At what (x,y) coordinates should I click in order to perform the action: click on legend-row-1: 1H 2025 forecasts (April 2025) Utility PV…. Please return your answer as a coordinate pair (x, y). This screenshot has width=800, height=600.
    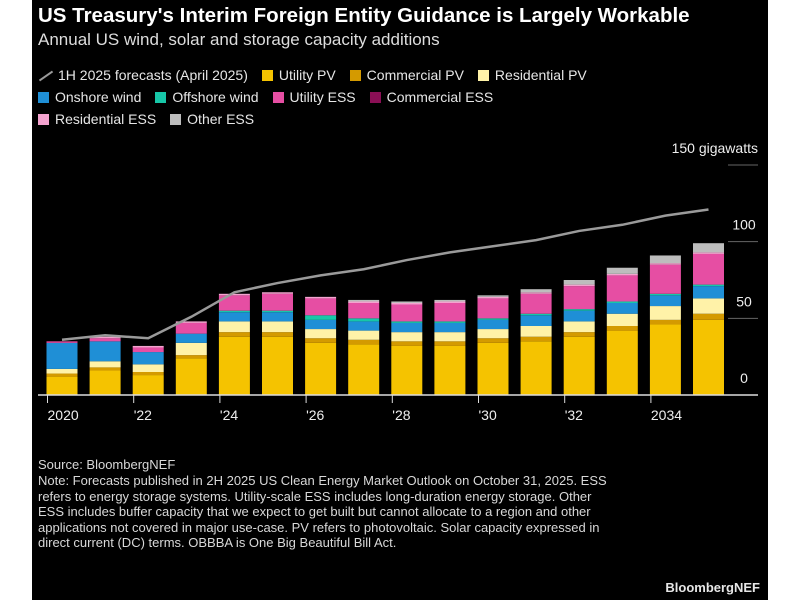
    Looking at the image, I should click on (319, 75).